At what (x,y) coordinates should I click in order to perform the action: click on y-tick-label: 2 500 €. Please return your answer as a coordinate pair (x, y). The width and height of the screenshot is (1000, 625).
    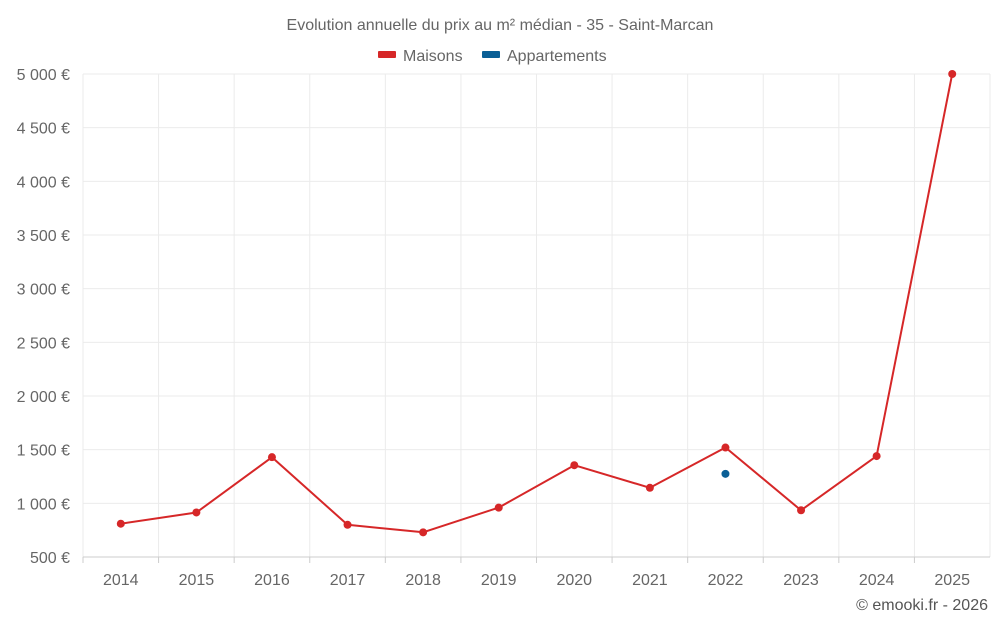
    Looking at the image, I should click on (43, 343).